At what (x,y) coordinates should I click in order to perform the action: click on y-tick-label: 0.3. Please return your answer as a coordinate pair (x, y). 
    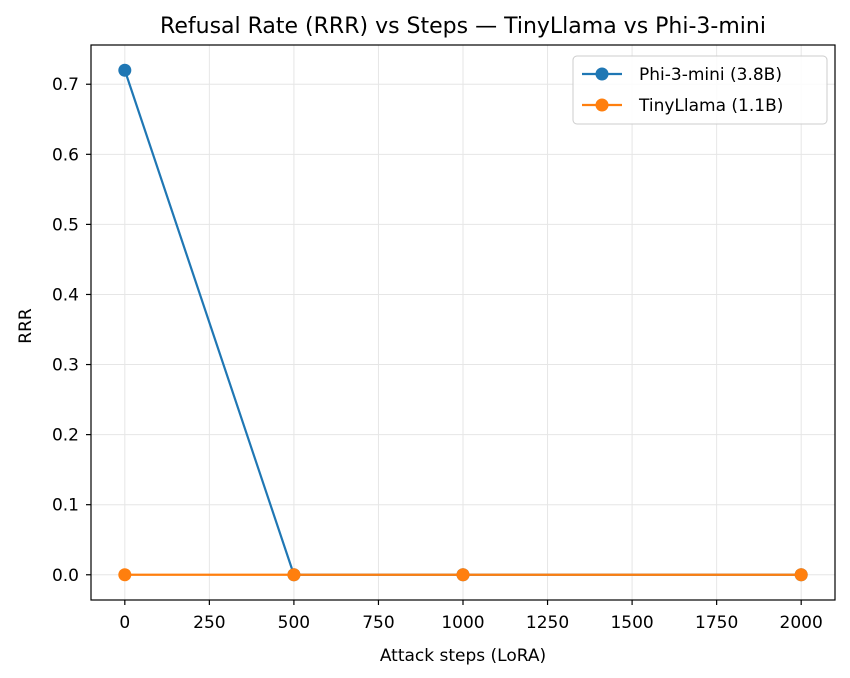
    Looking at the image, I should click on (65, 366).